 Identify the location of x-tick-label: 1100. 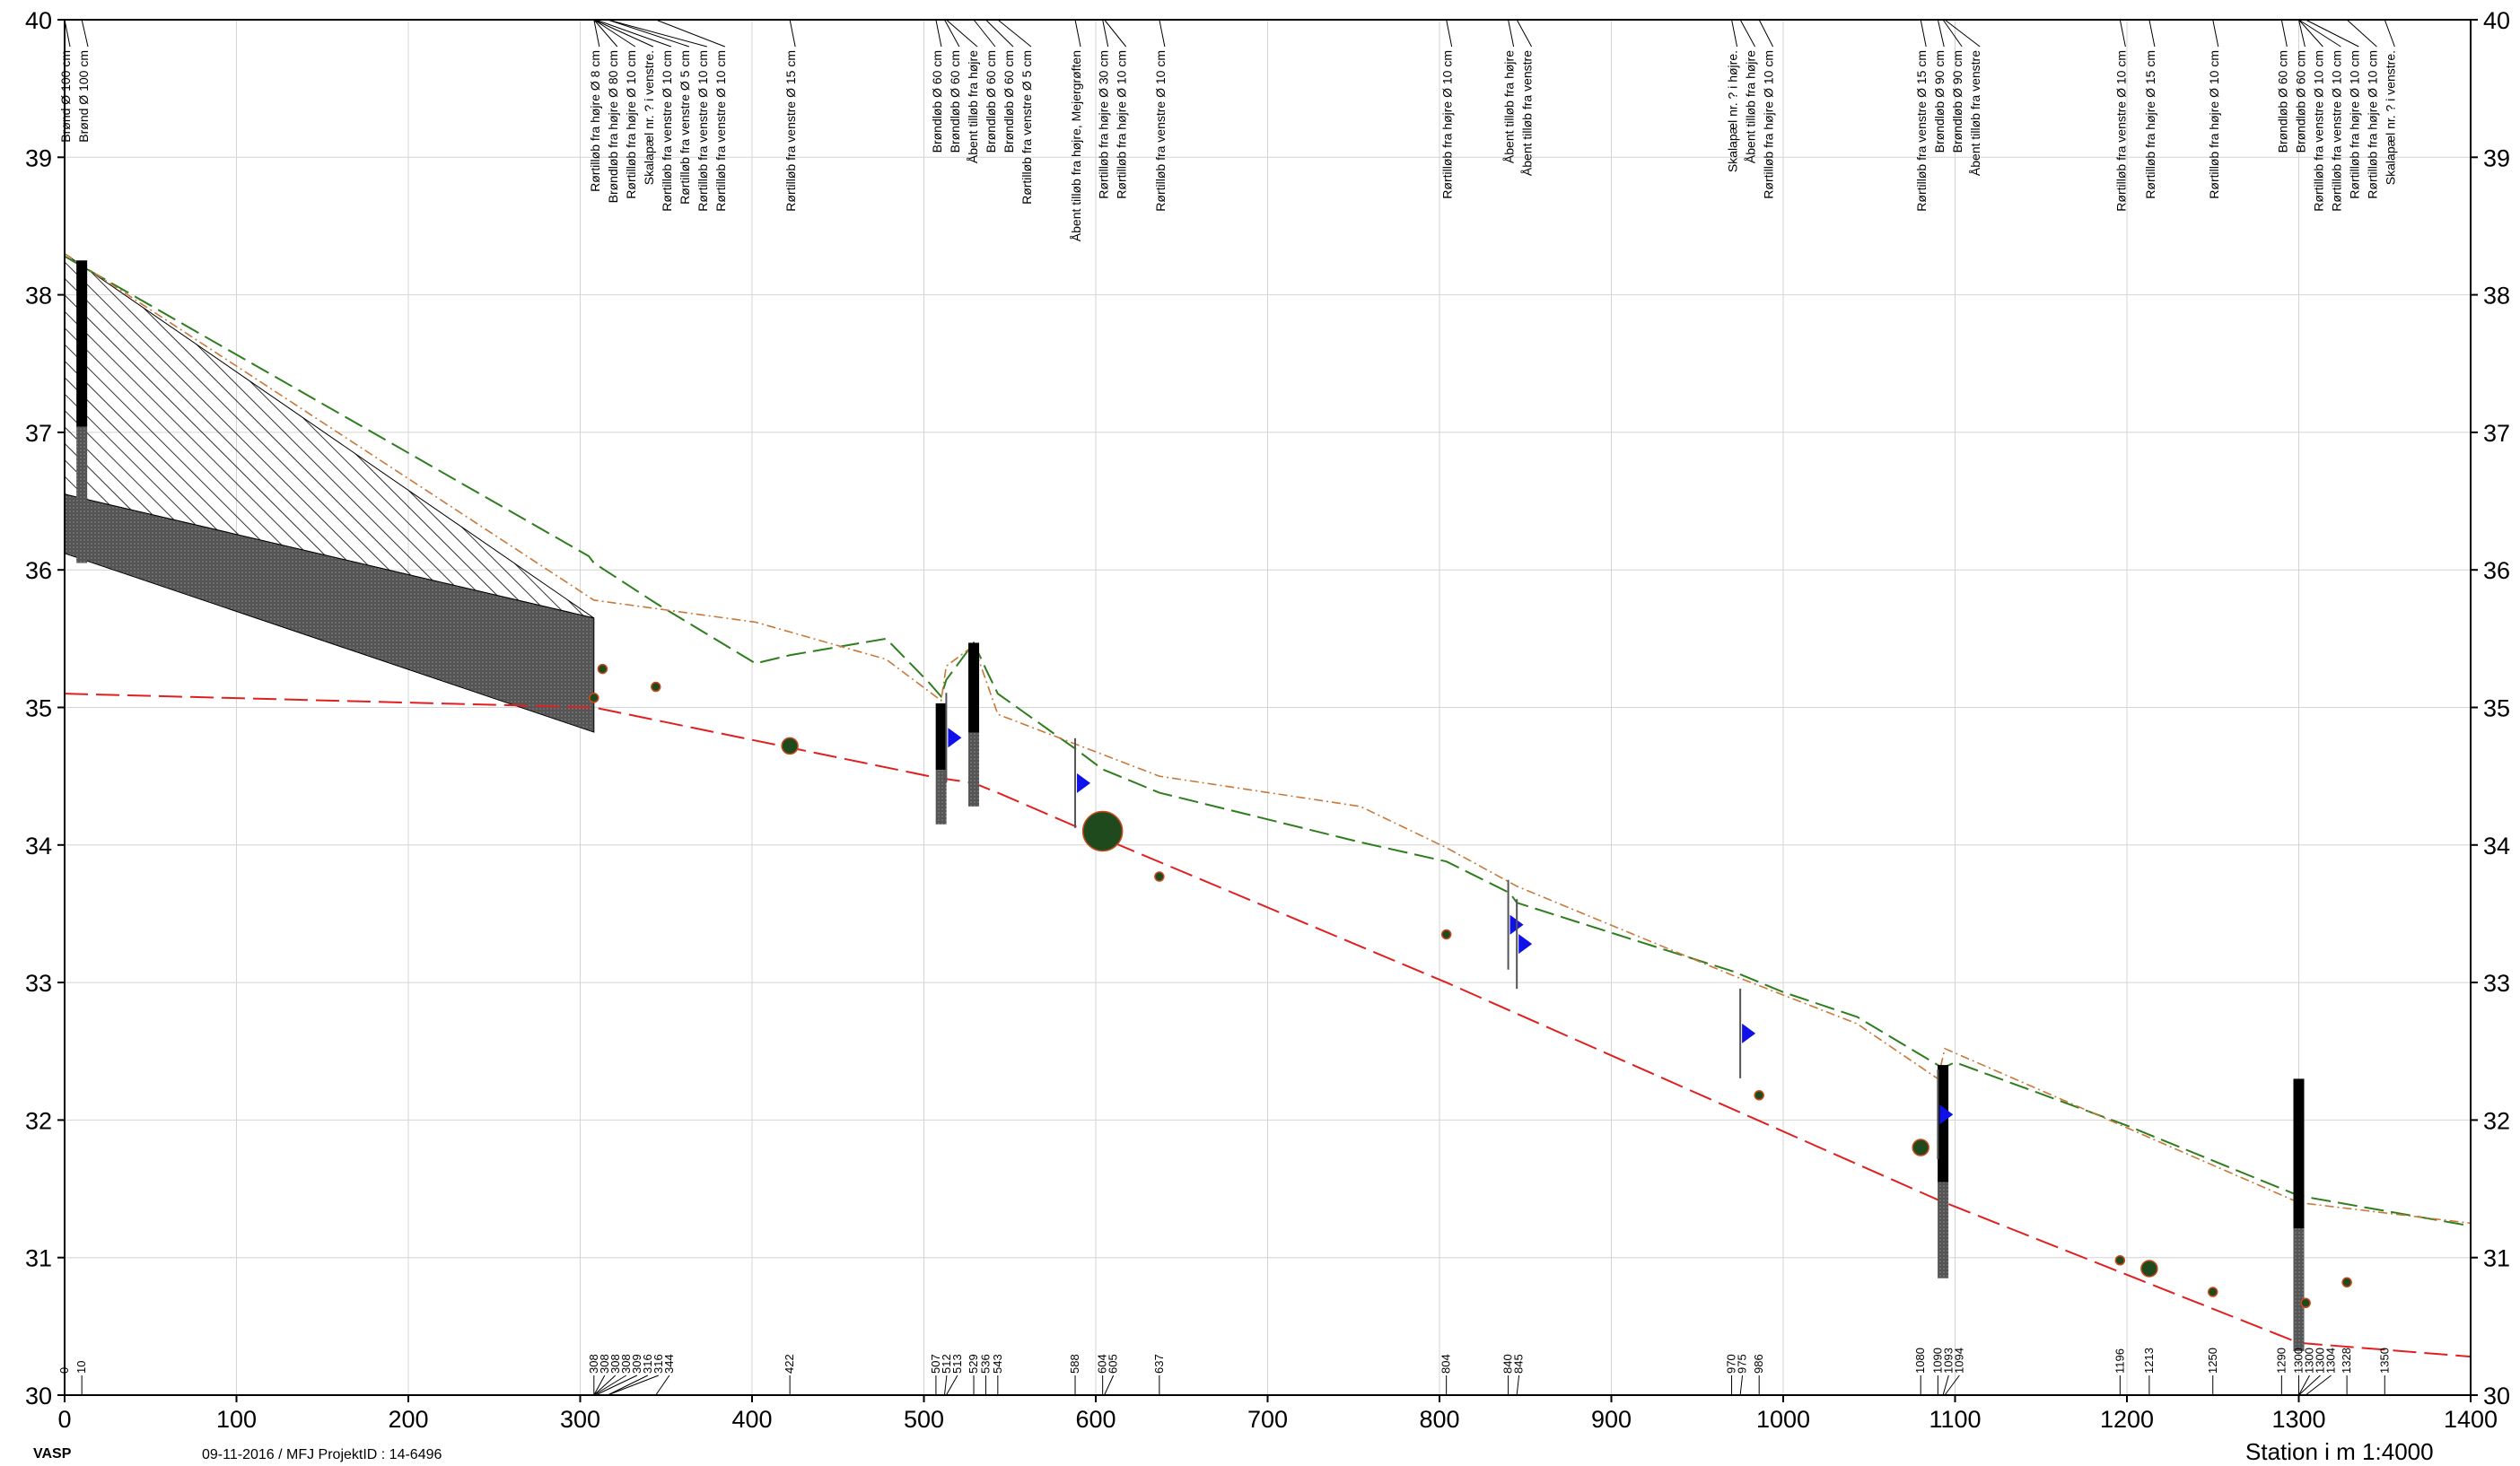
(1955, 1419).